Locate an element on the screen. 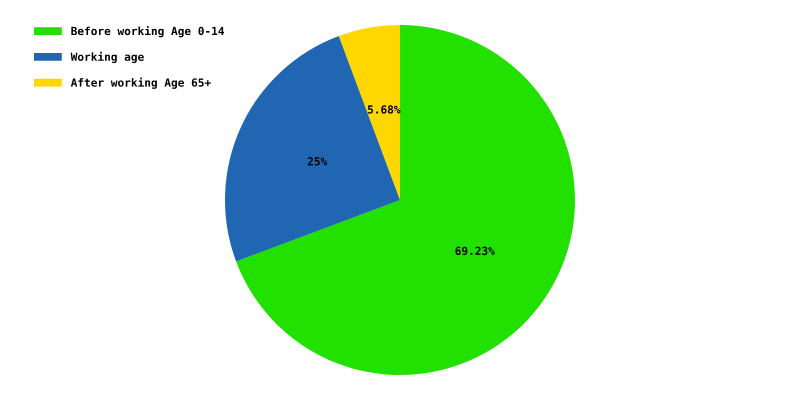 The image size is (800, 400). data-label: 25% is located at coordinates (318, 161).